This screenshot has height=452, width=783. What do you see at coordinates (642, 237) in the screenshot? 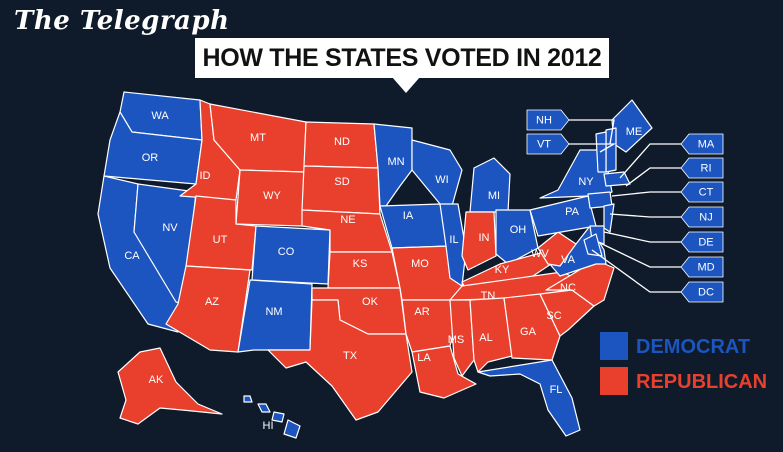
I see `callout-line-de` at bounding box center [642, 237].